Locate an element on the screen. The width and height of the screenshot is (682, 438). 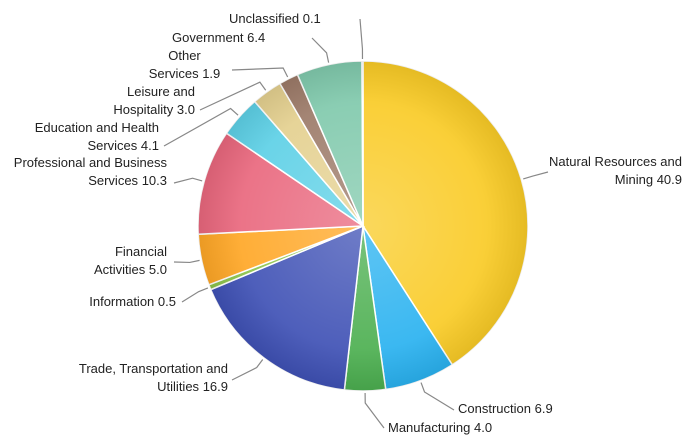
category-label: Natural Resources and Mining is located at coordinates (615, 170).